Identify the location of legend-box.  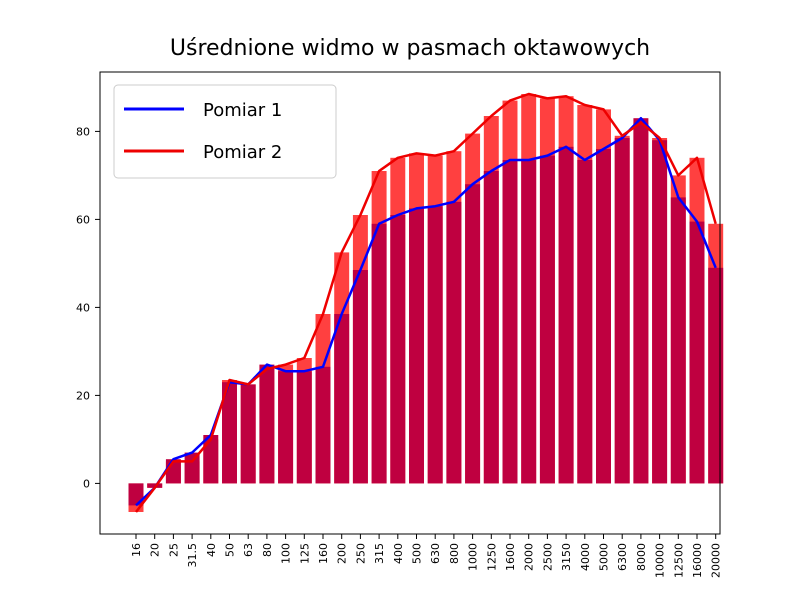
(225, 131).